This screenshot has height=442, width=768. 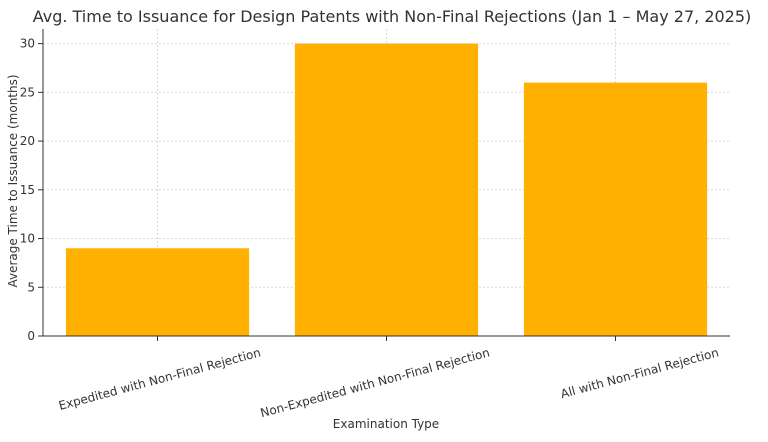 I want to click on y-tick-label: 20, so click(x=27, y=141).